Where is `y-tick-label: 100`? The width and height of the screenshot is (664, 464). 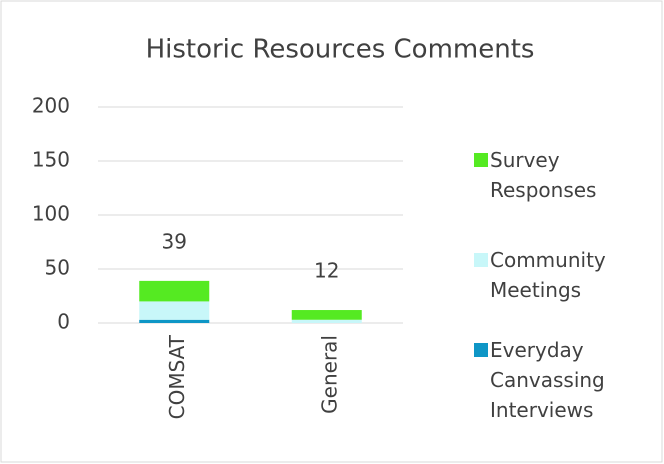
y-tick-label: 100 is located at coordinates (51, 214).